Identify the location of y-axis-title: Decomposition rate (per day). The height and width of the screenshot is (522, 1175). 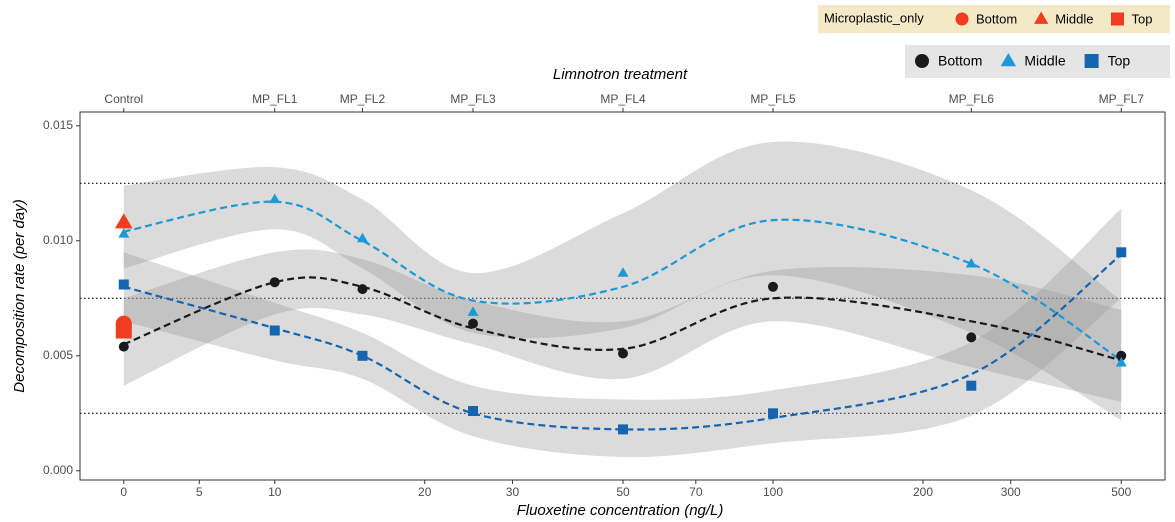
(19, 295).